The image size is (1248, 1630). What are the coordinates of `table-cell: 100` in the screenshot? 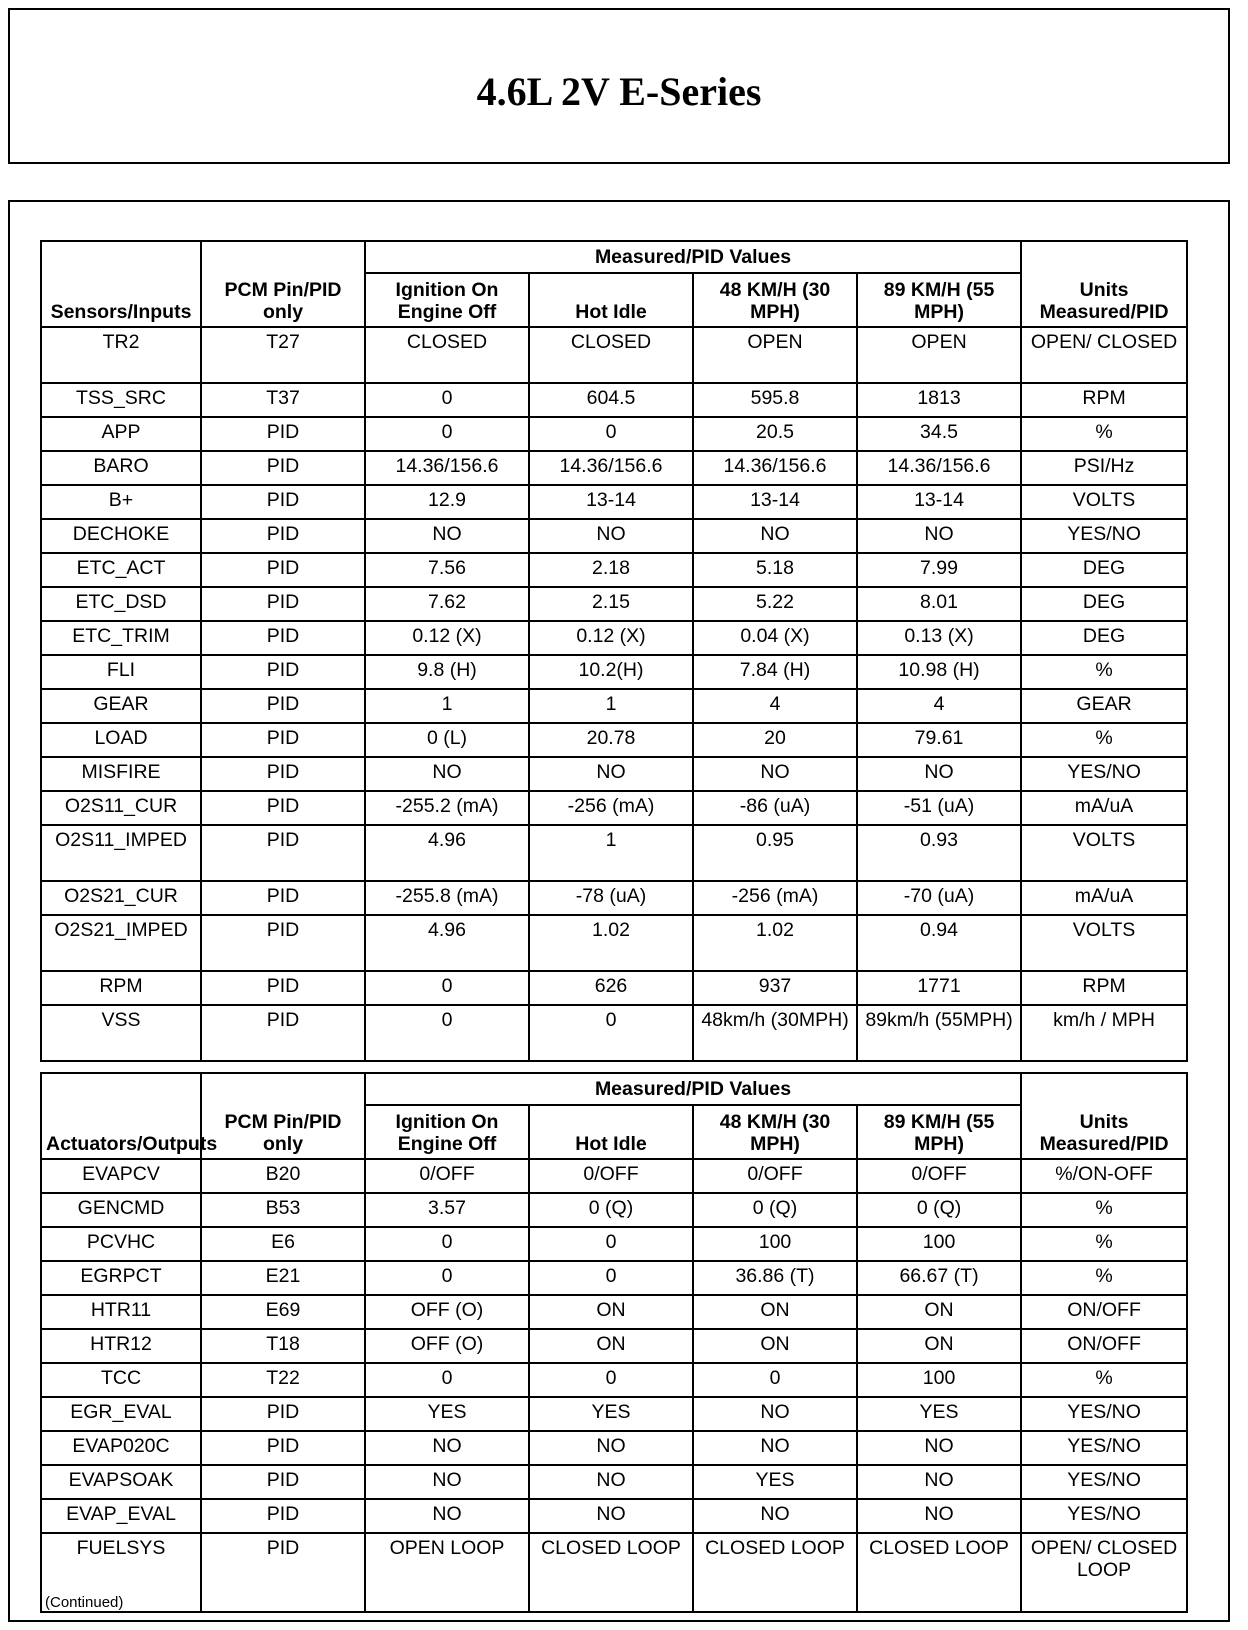 It's located at (939, 1380).